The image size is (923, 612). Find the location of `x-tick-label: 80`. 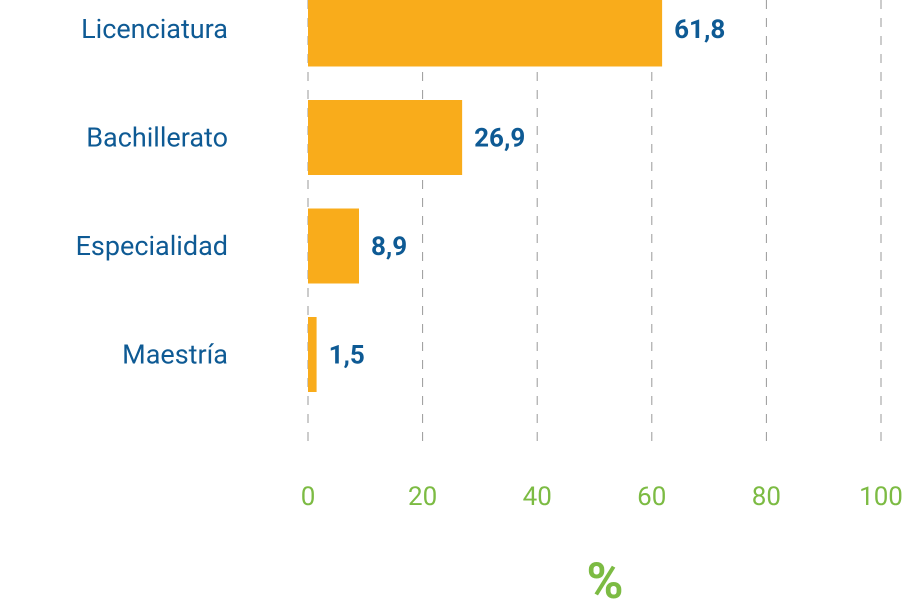

x-tick-label: 80 is located at coordinates (766, 497).